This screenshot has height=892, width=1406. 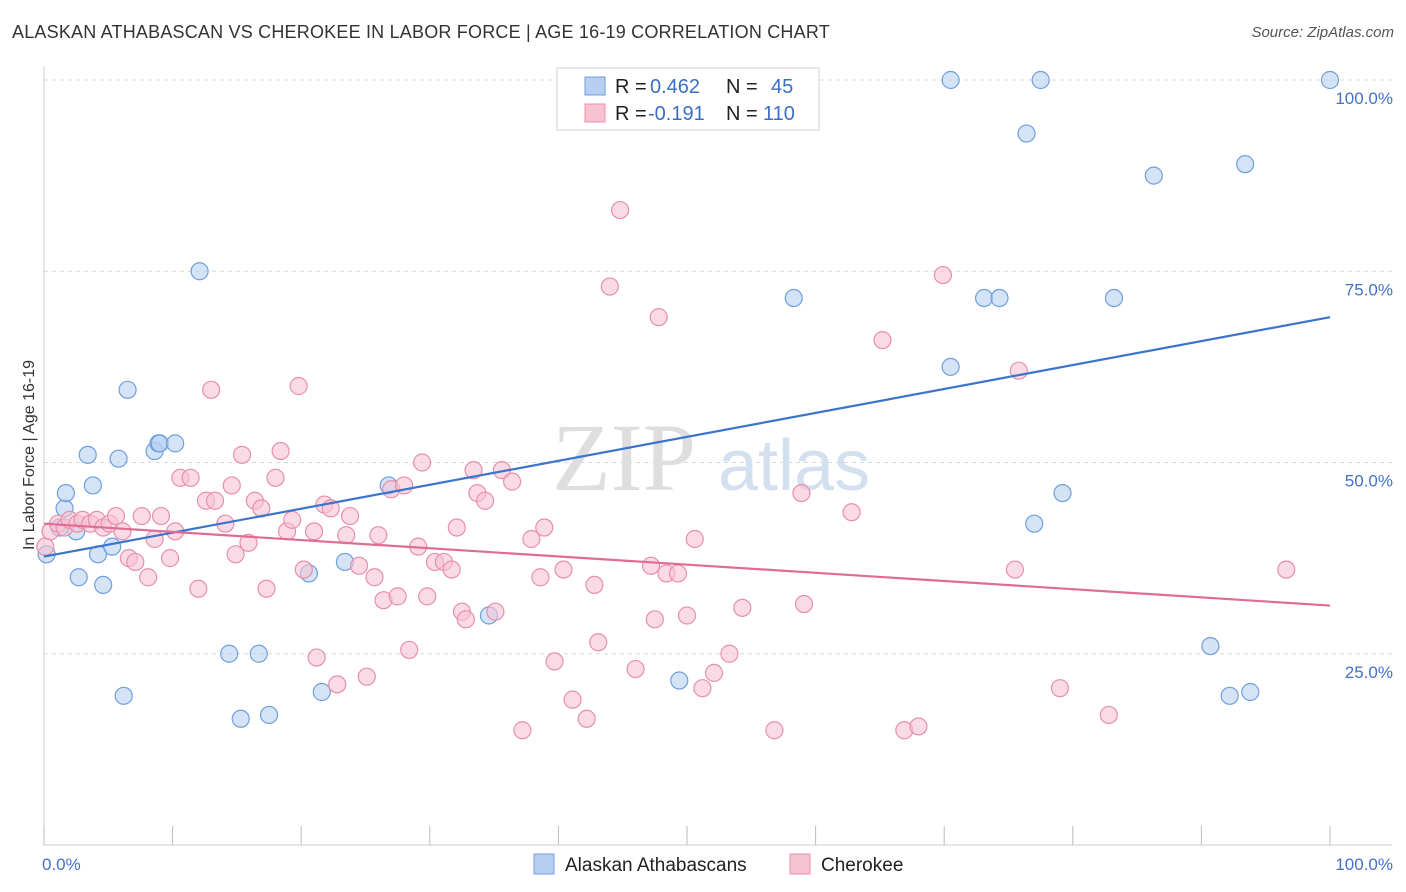 I want to click on y-tick-label-50: 50.0%, so click(x=1369, y=481).